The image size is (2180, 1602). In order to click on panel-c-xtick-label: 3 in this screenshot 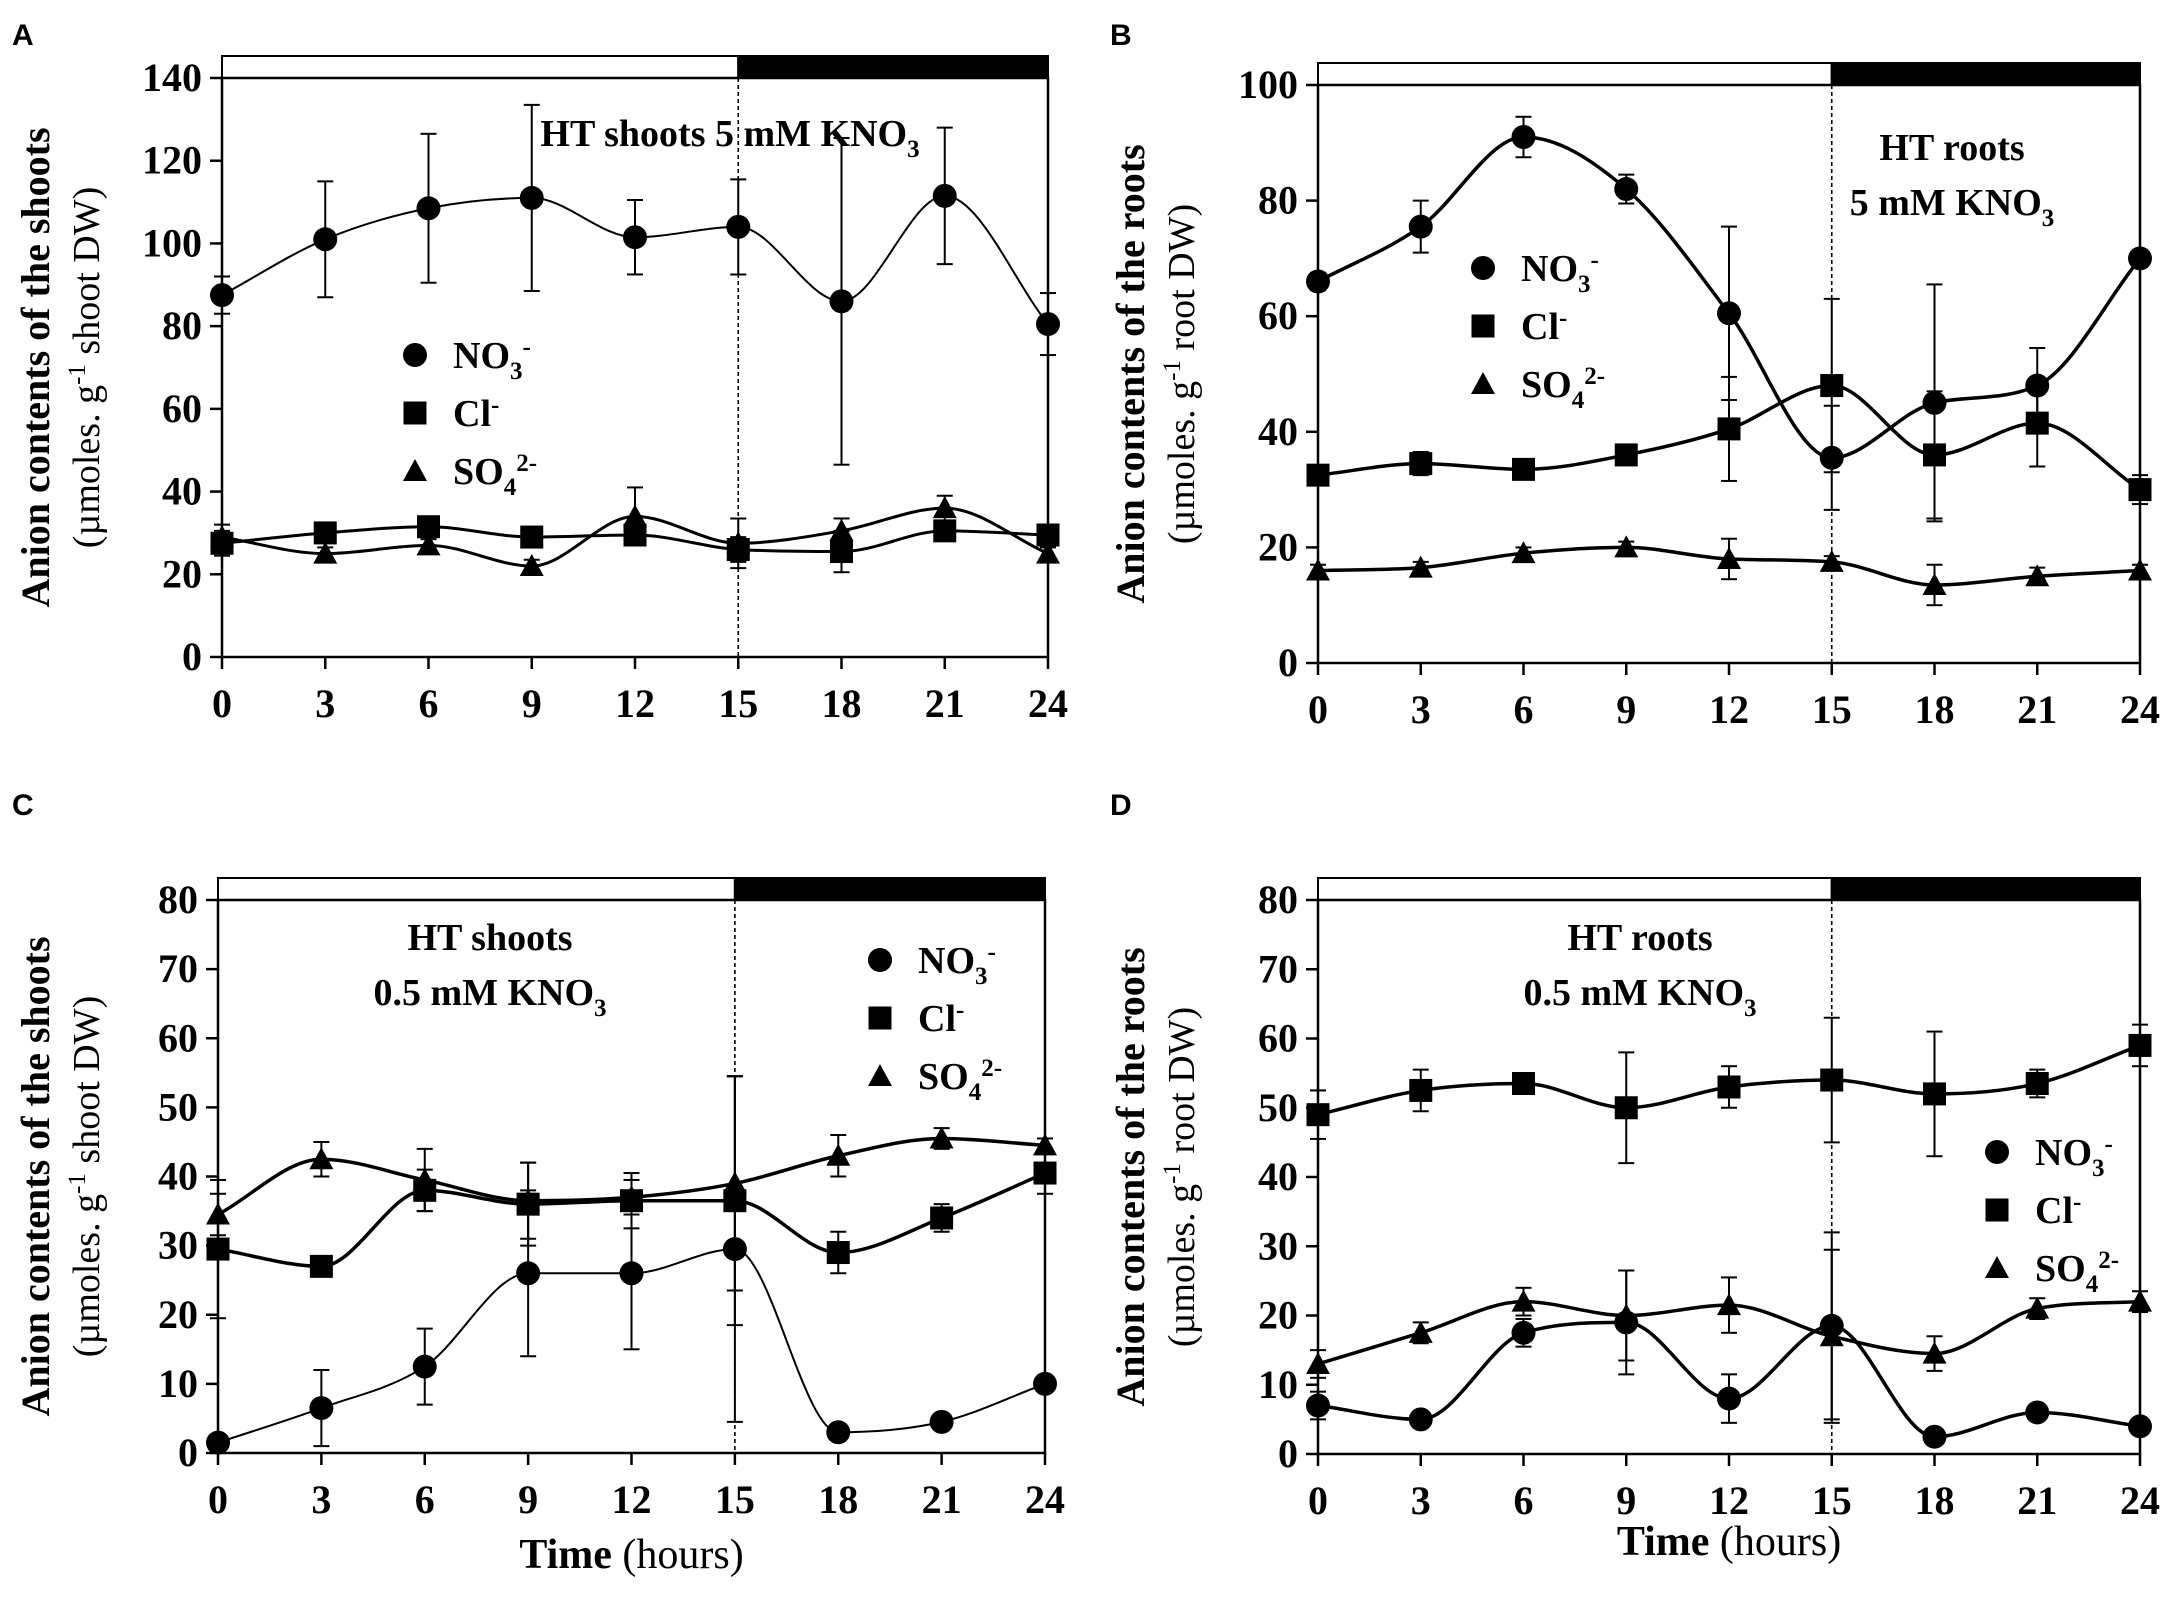, I will do `click(321, 1499)`.